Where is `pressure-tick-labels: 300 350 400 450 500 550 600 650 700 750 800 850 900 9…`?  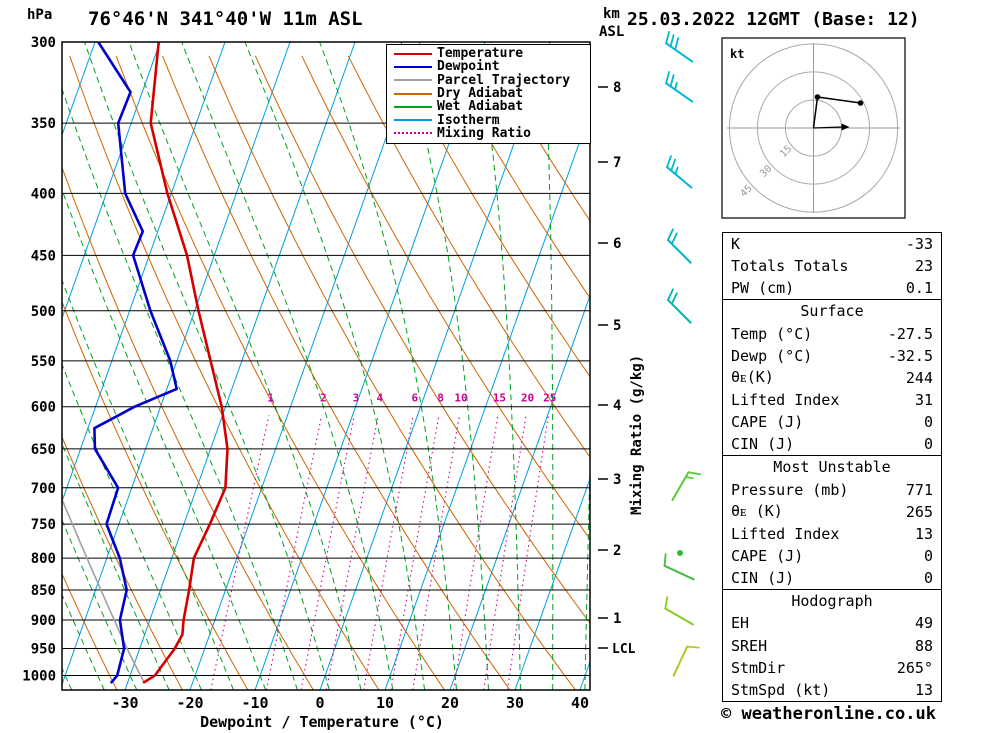
pressure-tick-labels: 300 350 400 450 500 550 600 650 700 750 800 850 900 9… is located at coordinates (39, 359).